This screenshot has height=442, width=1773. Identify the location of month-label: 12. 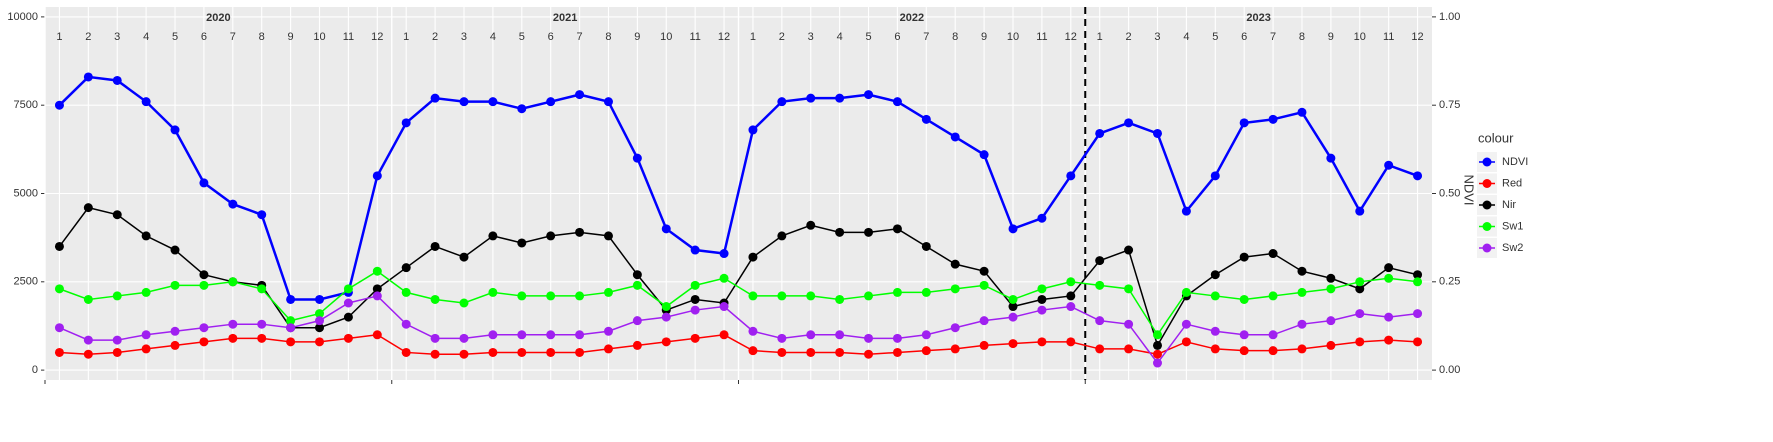
(1417, 37).